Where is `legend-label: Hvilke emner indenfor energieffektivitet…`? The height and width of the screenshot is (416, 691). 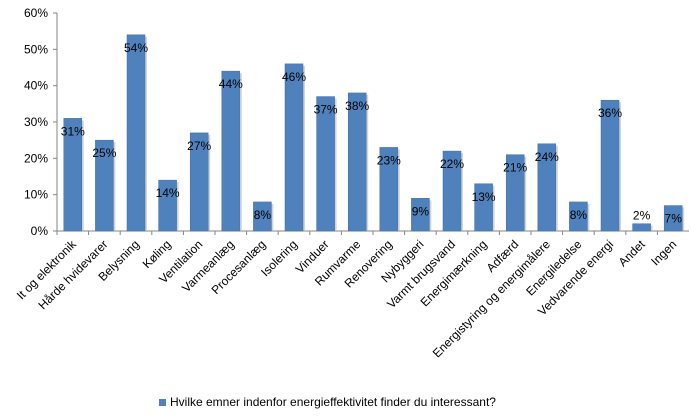 legend-label: Hvilke emner indenfor energieffektivitet… is located at coordinates (333, 402).